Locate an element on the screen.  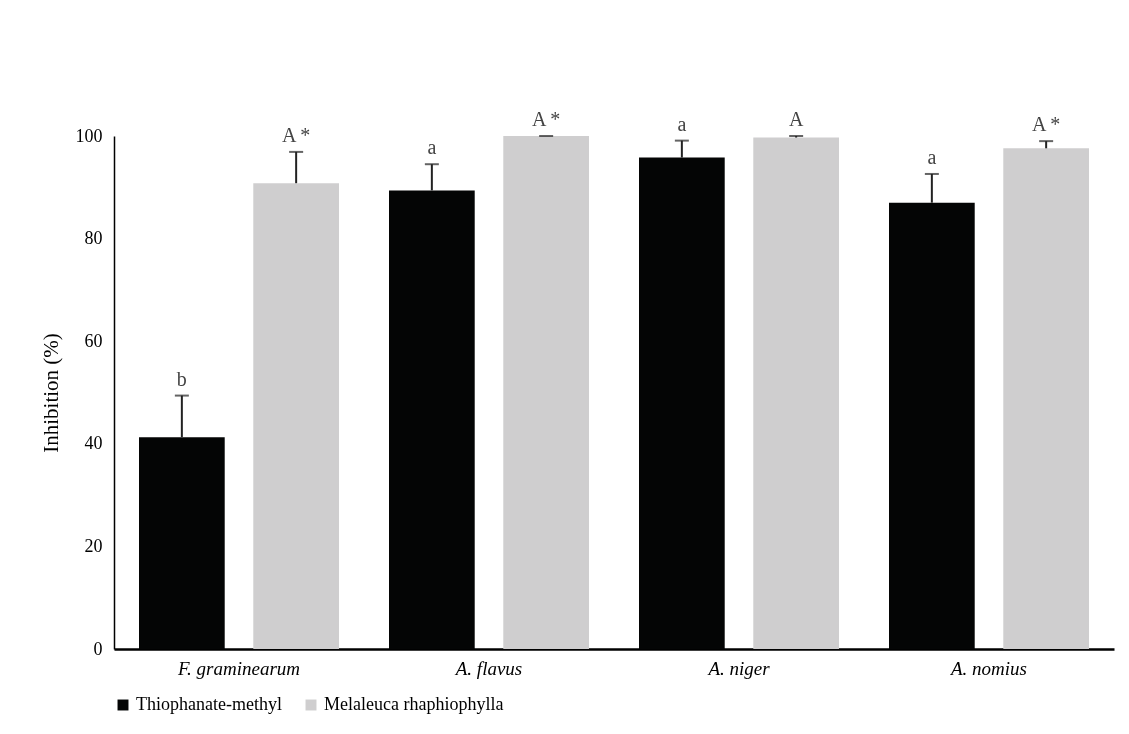
y-tick-label: 20 is located at coordinates (93, 545).